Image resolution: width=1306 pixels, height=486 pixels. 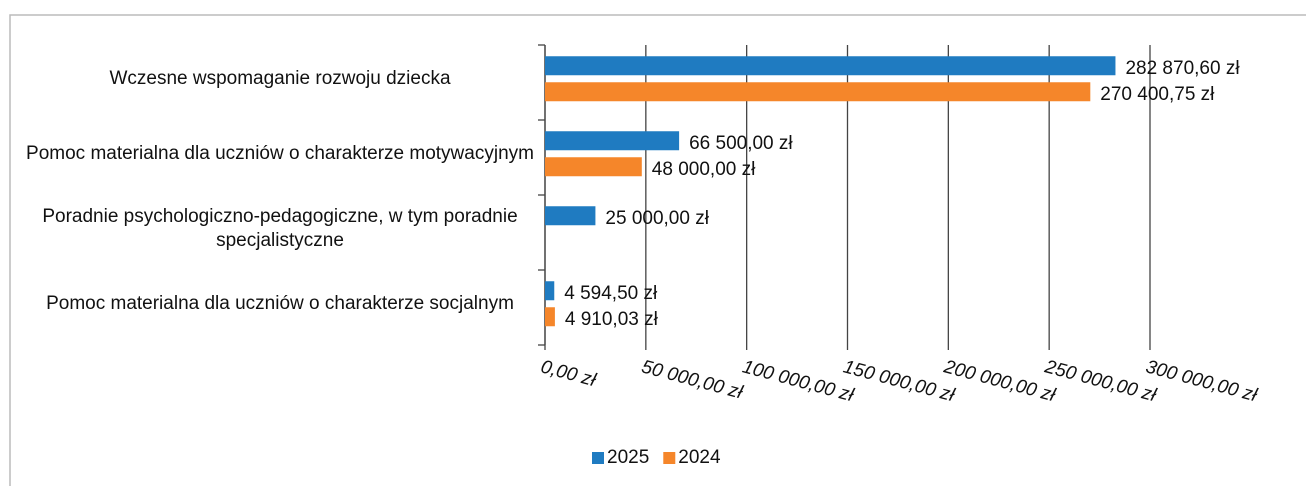 What do you see at coordinates (699, 457) in the screenshot?
I see `legend-label: 2024` at bounding box center [699, 457].